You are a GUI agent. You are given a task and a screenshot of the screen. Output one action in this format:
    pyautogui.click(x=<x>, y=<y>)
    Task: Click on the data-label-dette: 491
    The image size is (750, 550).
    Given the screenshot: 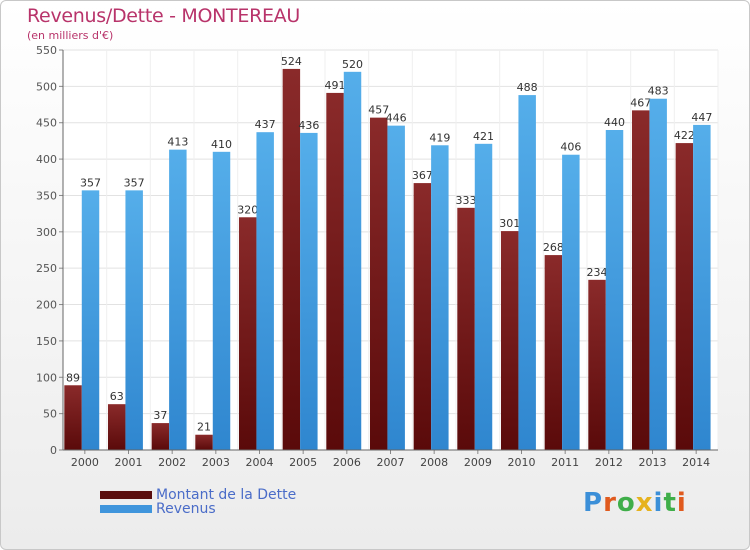 What is the action you would take?
    pyautogui.click(x=335, y=85)
    